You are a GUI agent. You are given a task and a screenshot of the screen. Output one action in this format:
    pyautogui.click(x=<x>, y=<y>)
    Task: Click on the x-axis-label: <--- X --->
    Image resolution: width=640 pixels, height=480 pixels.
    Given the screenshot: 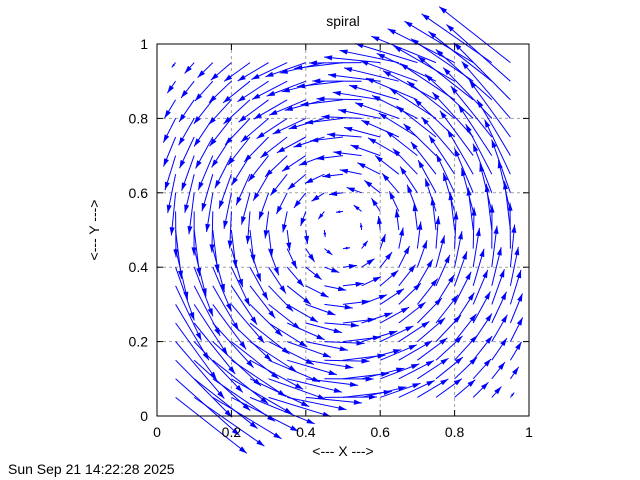 What is the action you would take?
    pyautogui.click(x=342, y=451)
    